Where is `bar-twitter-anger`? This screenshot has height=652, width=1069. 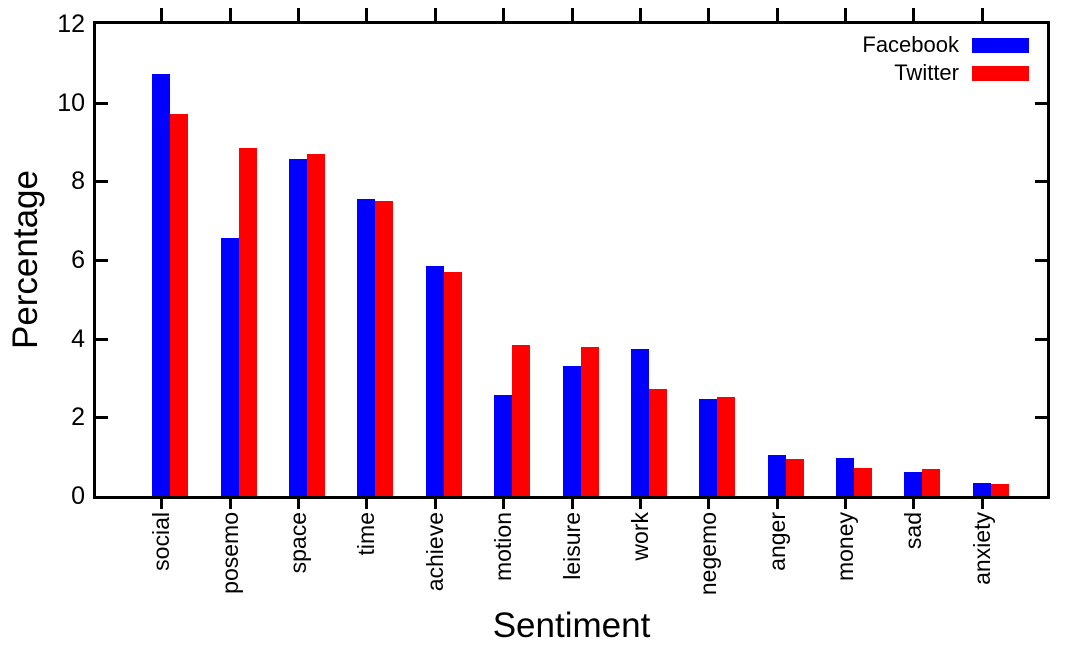
bar-twitter-anger is located at coordinates (795, 477).